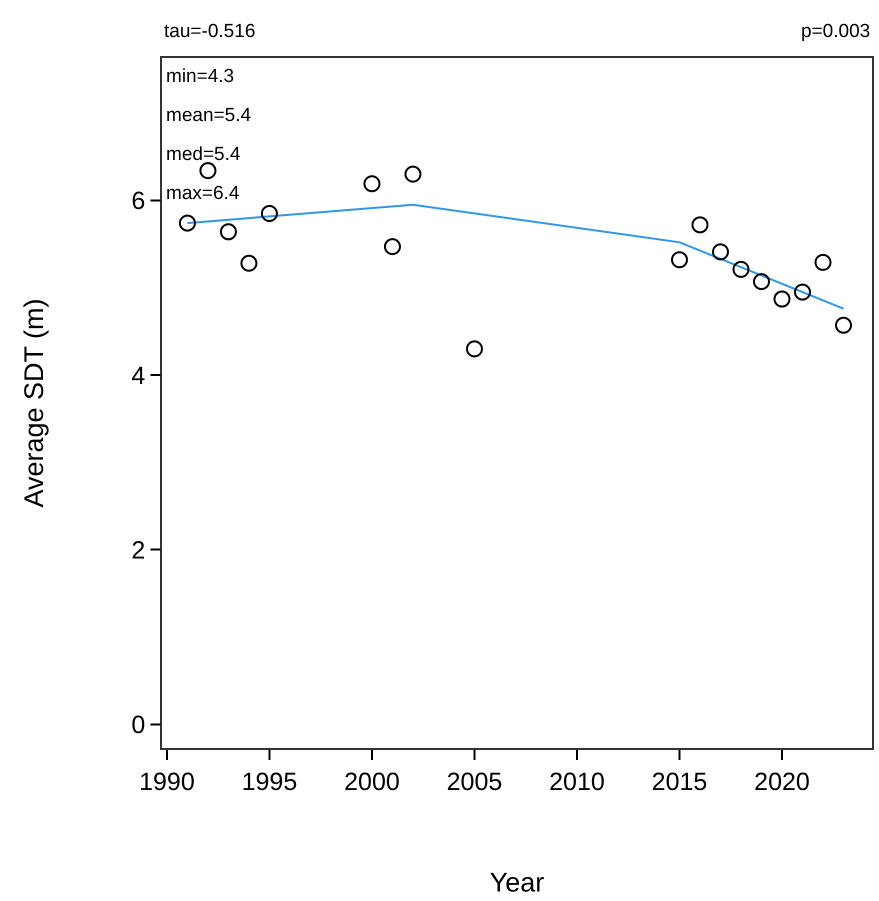 The width and height of the screenshot is (879, 901). Describe the element at coordinates (33, 403) in the screenshot. I see `y-axis-title: Average SDT (m)` at that location.